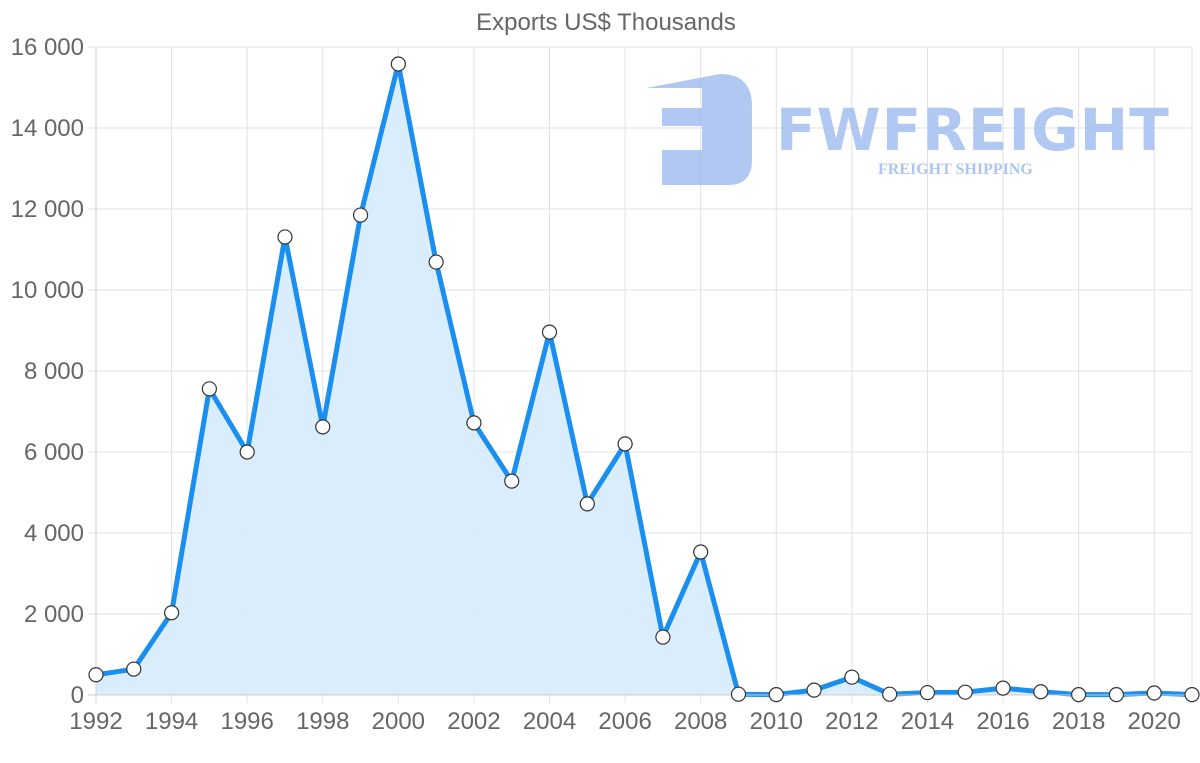 This screenshot has width=1200, height=763. What do you see at coordinates (77, 695) in the screenshot?
I see `y-tick-label: 0` at bounding box center [77, 695].